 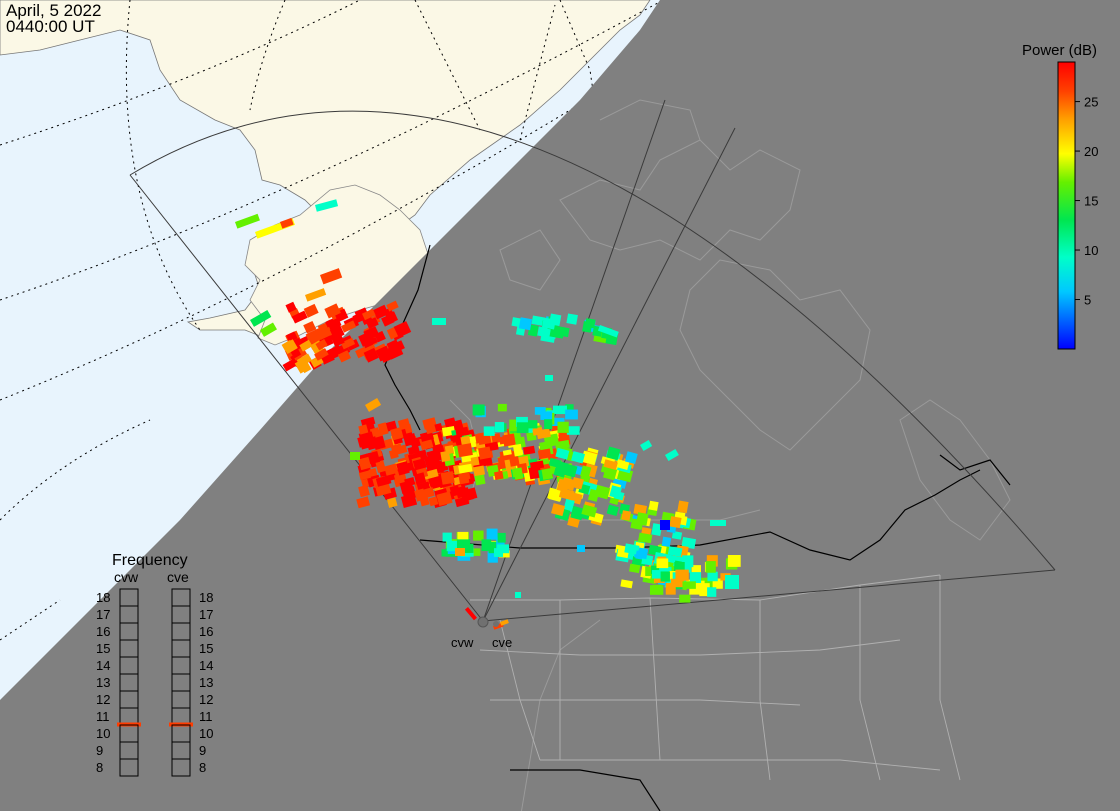 What do you see at coordinates (103, 597) in the screenshot?
I see `frequency-level-label: 18` at bounding box center [103, 597].